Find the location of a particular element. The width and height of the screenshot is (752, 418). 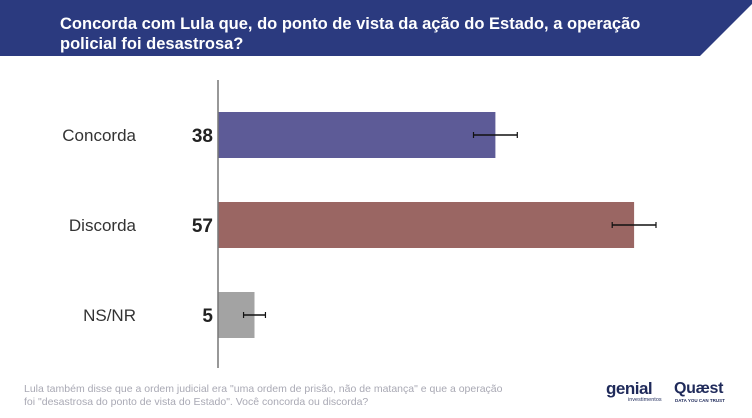

category-label-discorda: Discorda is located at coordinates (103, 225).